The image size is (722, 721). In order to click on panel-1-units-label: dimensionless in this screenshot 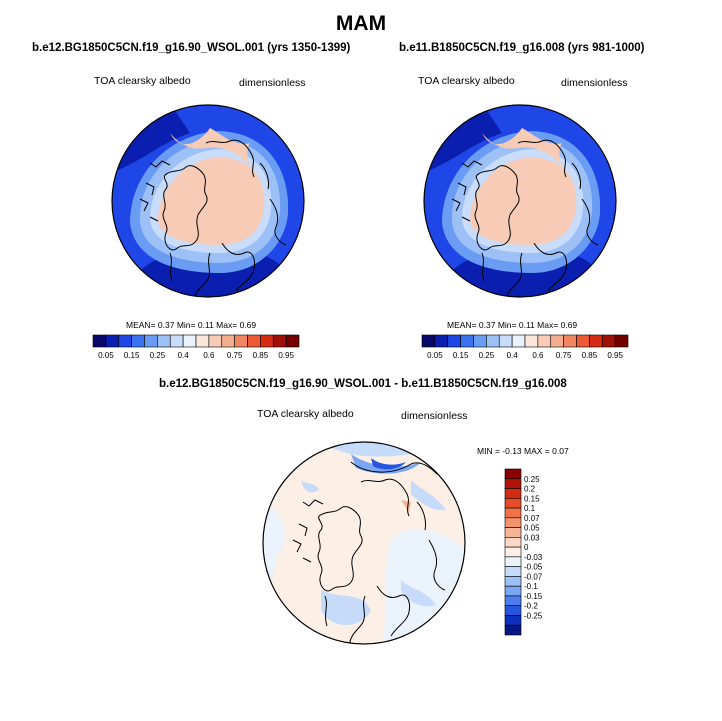, I will do `click(272, 83)`.